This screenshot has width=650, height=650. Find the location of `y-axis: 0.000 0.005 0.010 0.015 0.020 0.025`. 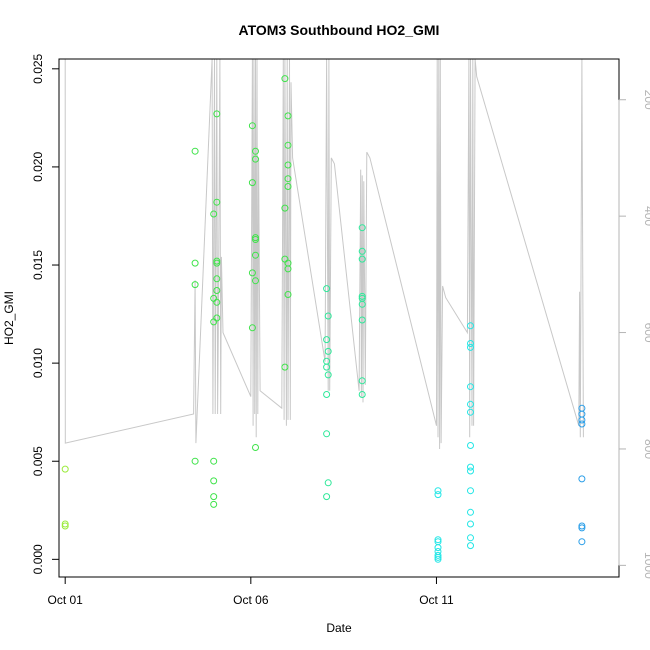

y-axis: 0.000 0.005 0.010 0.015 0.020 0.025 is located at coordinates (45, 313).